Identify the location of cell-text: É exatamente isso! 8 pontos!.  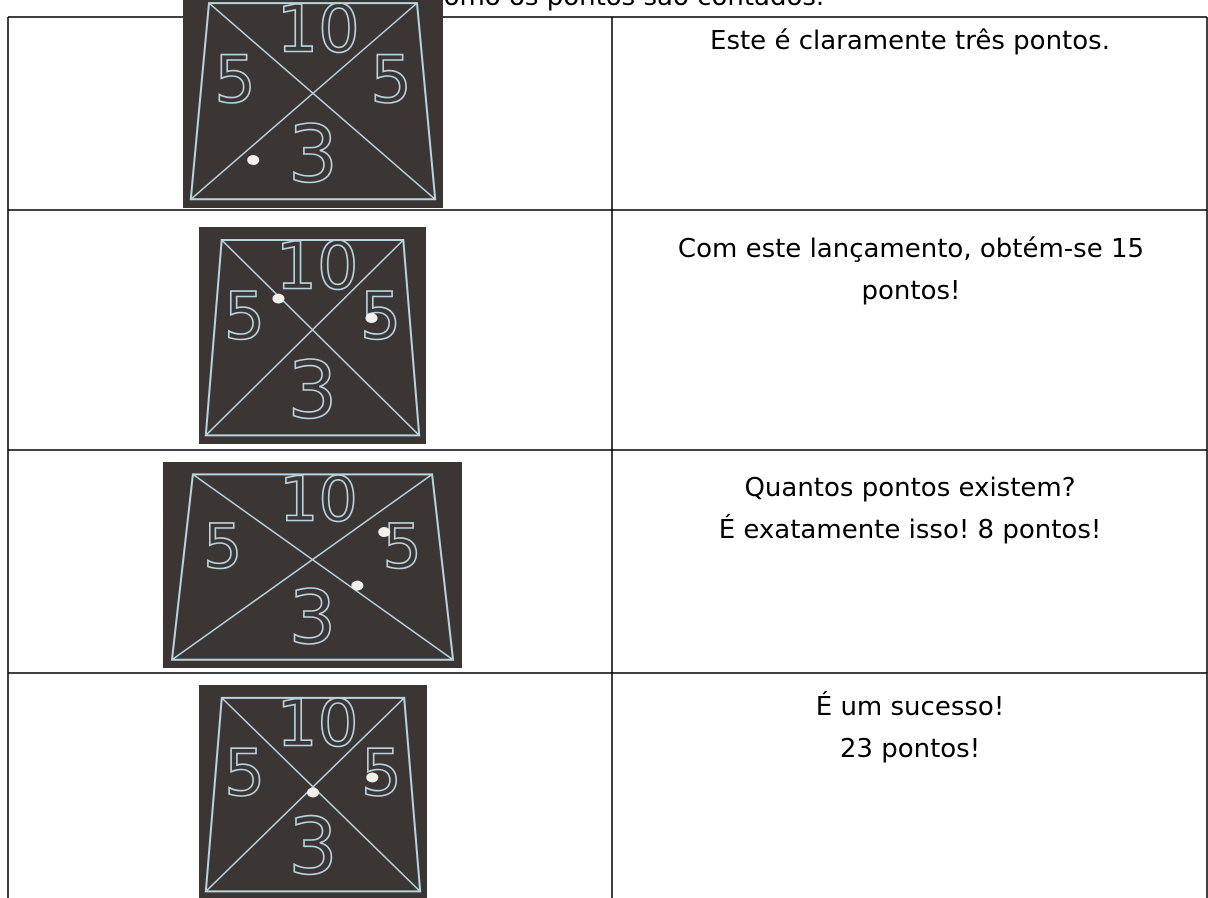
(910, 530).